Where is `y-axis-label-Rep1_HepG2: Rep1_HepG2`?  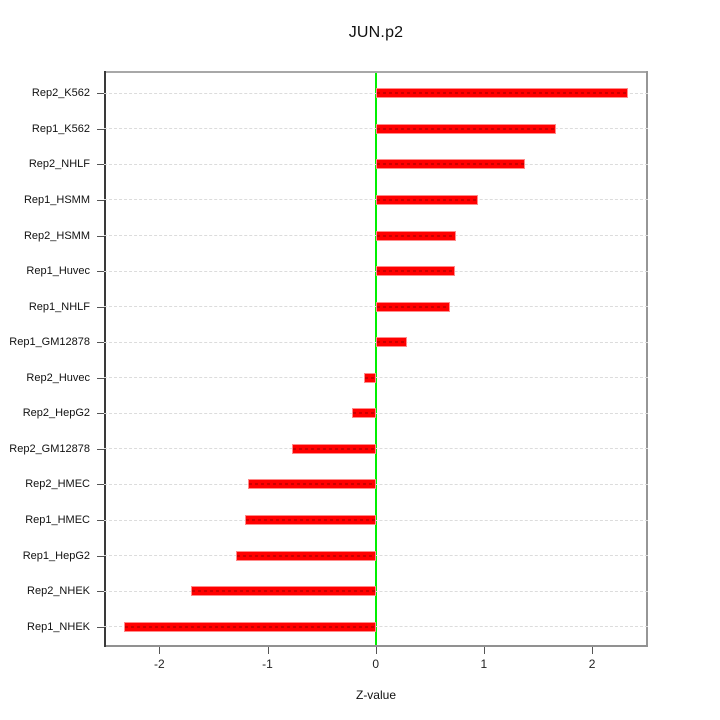 y-axis-label-Rep1_HepG2: Rep1_HepG2 is located at coordinates (56, 555).